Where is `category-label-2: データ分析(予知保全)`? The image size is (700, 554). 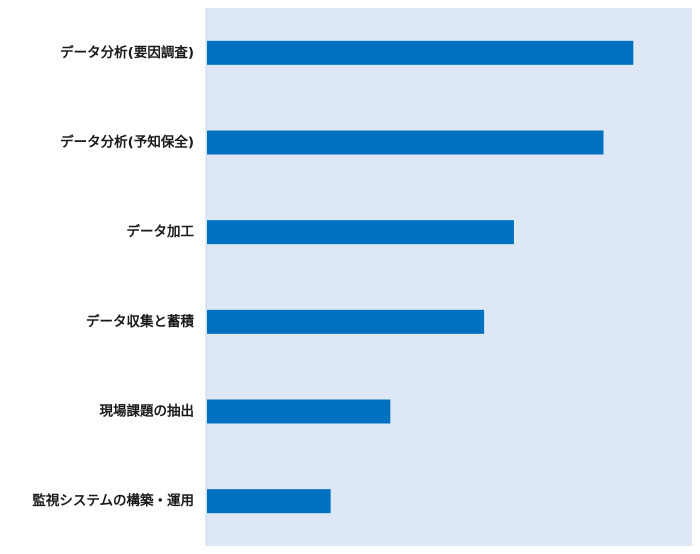
category-label-2: データ分析(予知保全) is located at coordinates (127, 142).